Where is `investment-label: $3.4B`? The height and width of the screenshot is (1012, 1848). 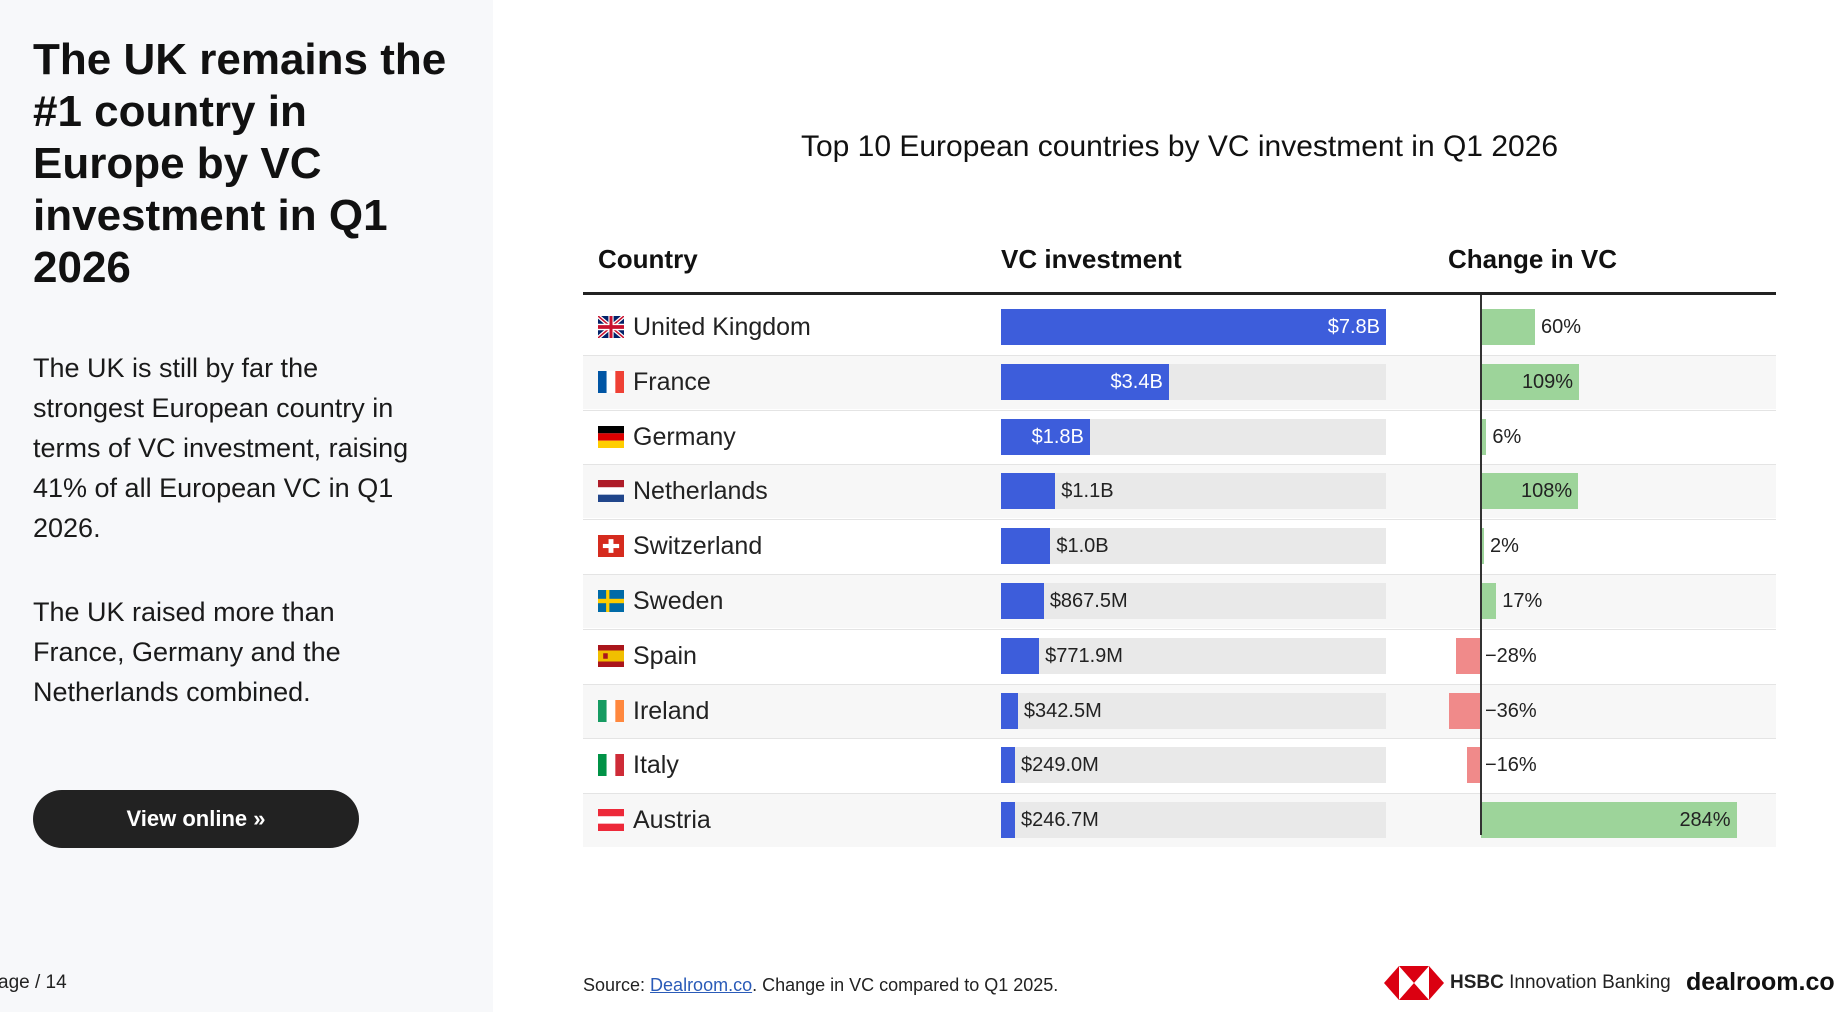
investment-label: $3.4B is located at coordinates (1136, 381).